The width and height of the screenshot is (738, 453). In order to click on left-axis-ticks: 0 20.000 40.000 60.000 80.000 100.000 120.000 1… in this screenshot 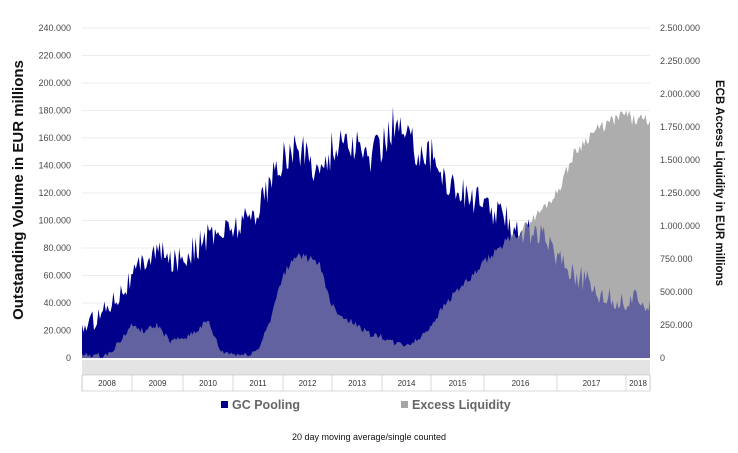, I will do `click(54, 193)`.